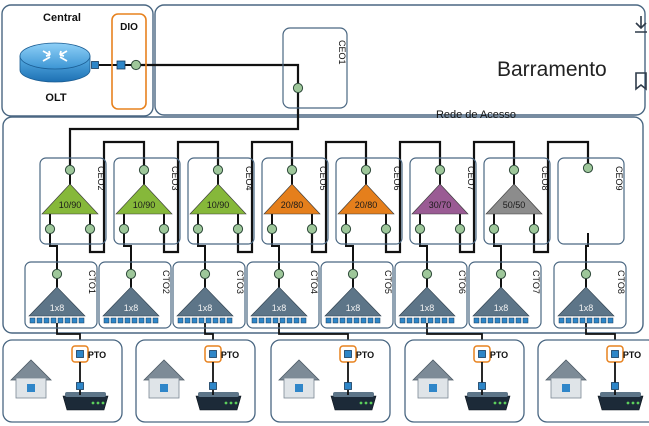 This screenshot has width=649, height=426. Describe the element at coordinates (136, 65) in the screenshot. I see `dio-node` at that location.